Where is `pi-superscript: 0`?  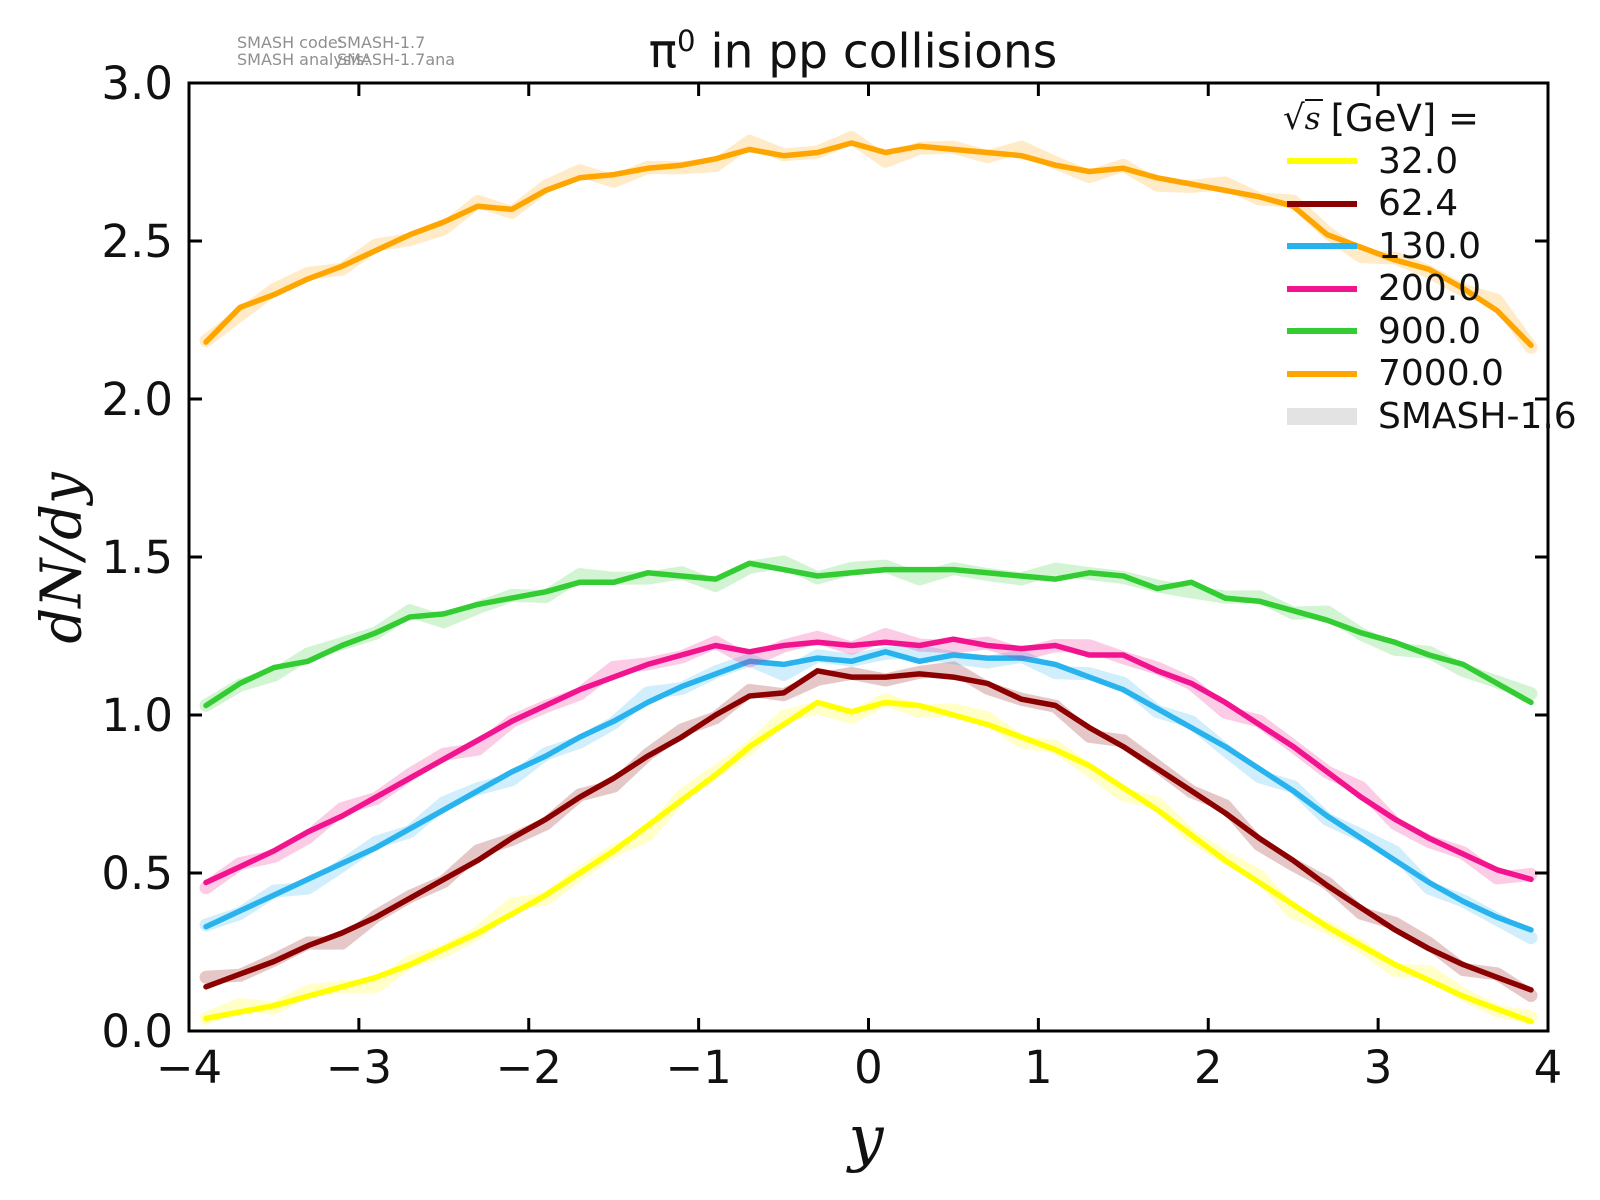 pi-superscript: 0 is located at coordinates (686, 40).